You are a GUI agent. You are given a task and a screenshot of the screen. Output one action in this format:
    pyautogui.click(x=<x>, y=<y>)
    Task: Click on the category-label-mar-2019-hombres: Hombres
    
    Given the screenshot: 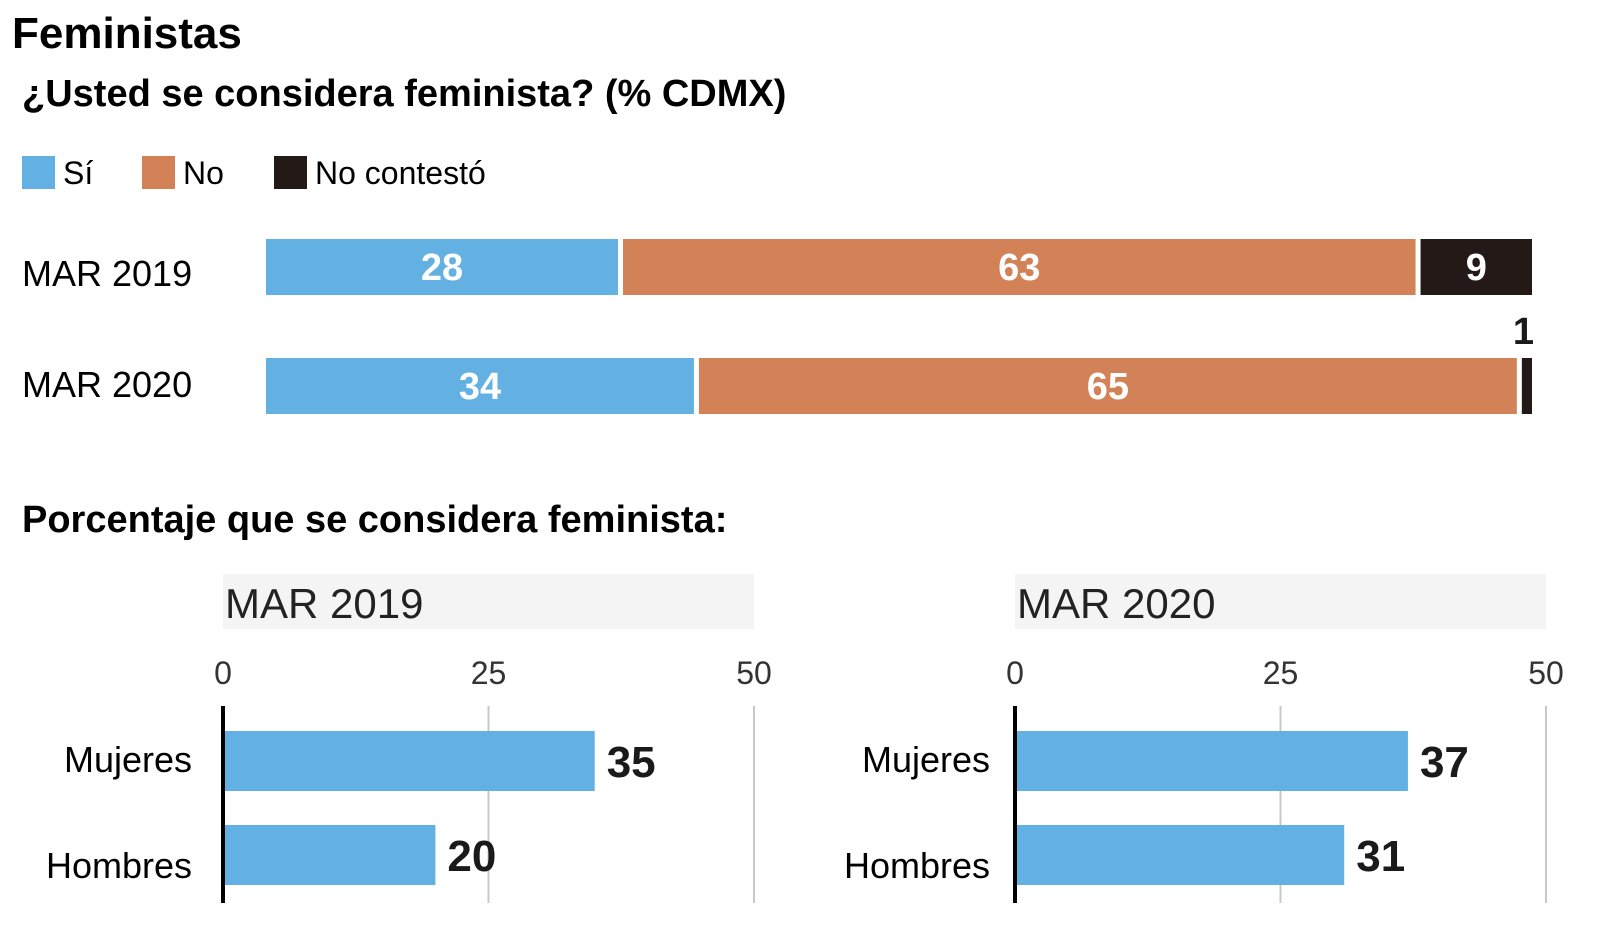 What is the action you would take?
    pyautogui.click(x=119, y=865)
    